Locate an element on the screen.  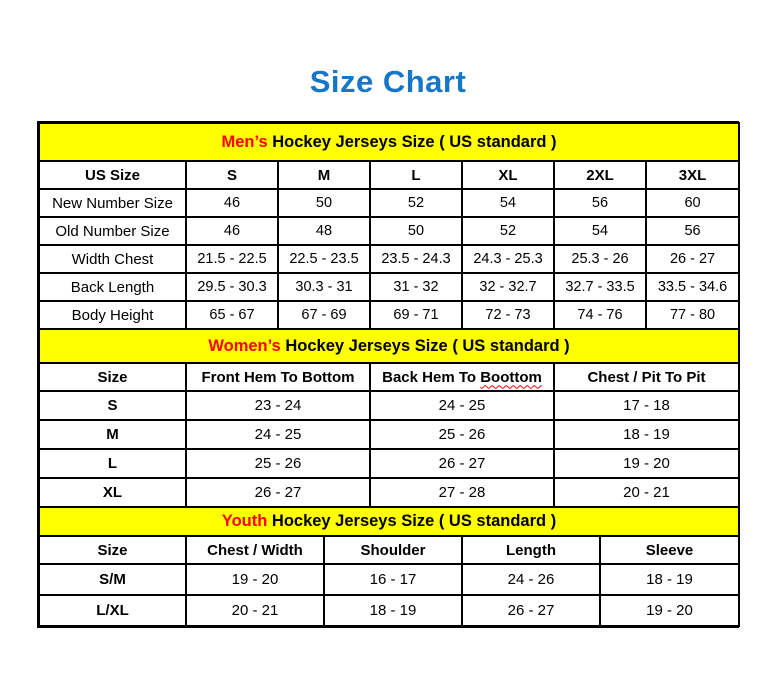
column-header: 3XL is located at coordinates (692, 175).